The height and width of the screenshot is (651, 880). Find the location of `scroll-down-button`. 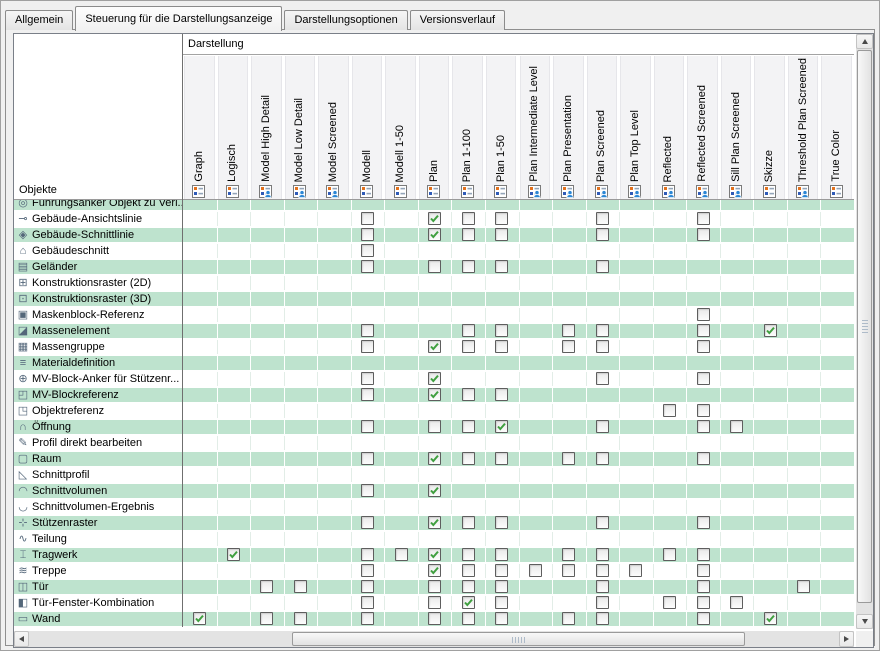

scroll-down-button is located at coordinates (864, 621).